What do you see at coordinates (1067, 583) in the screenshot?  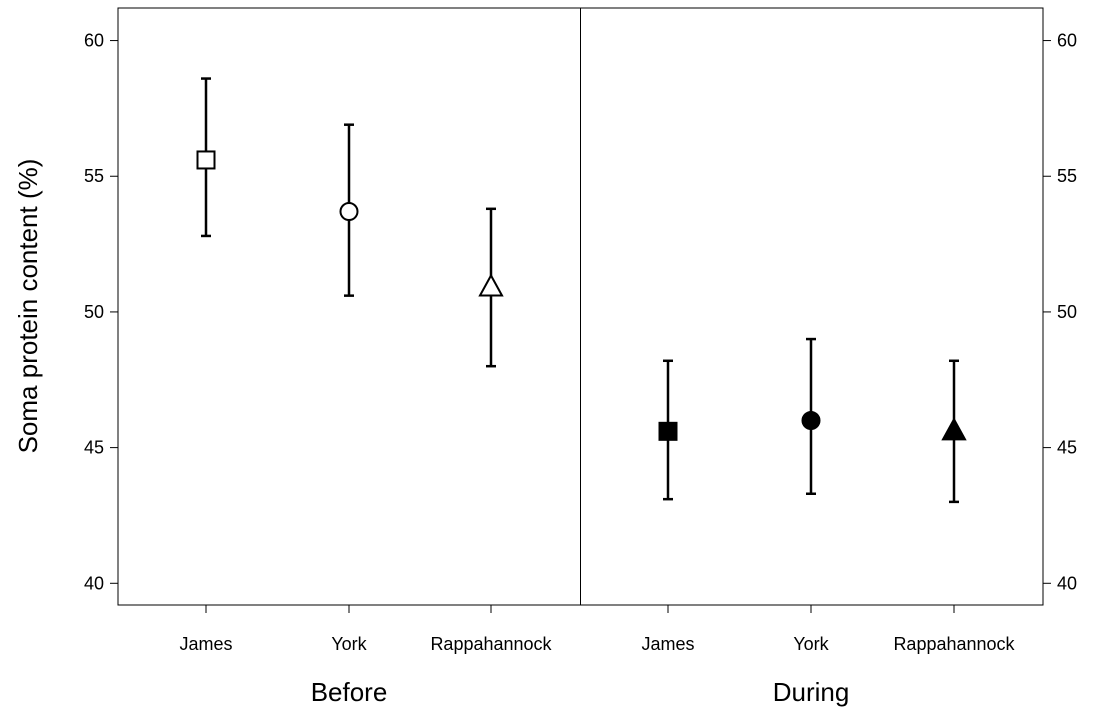 I see `y-tick-label-right: 40` at bounding box center [1067, 583].